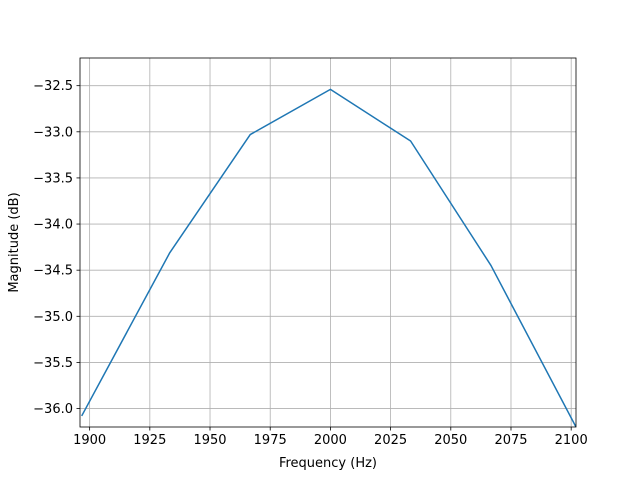  What do you see at coordinates (53, 225) in the screenshot?
I see `y-tick-label: −34.0` at bounding box center [53, 225].